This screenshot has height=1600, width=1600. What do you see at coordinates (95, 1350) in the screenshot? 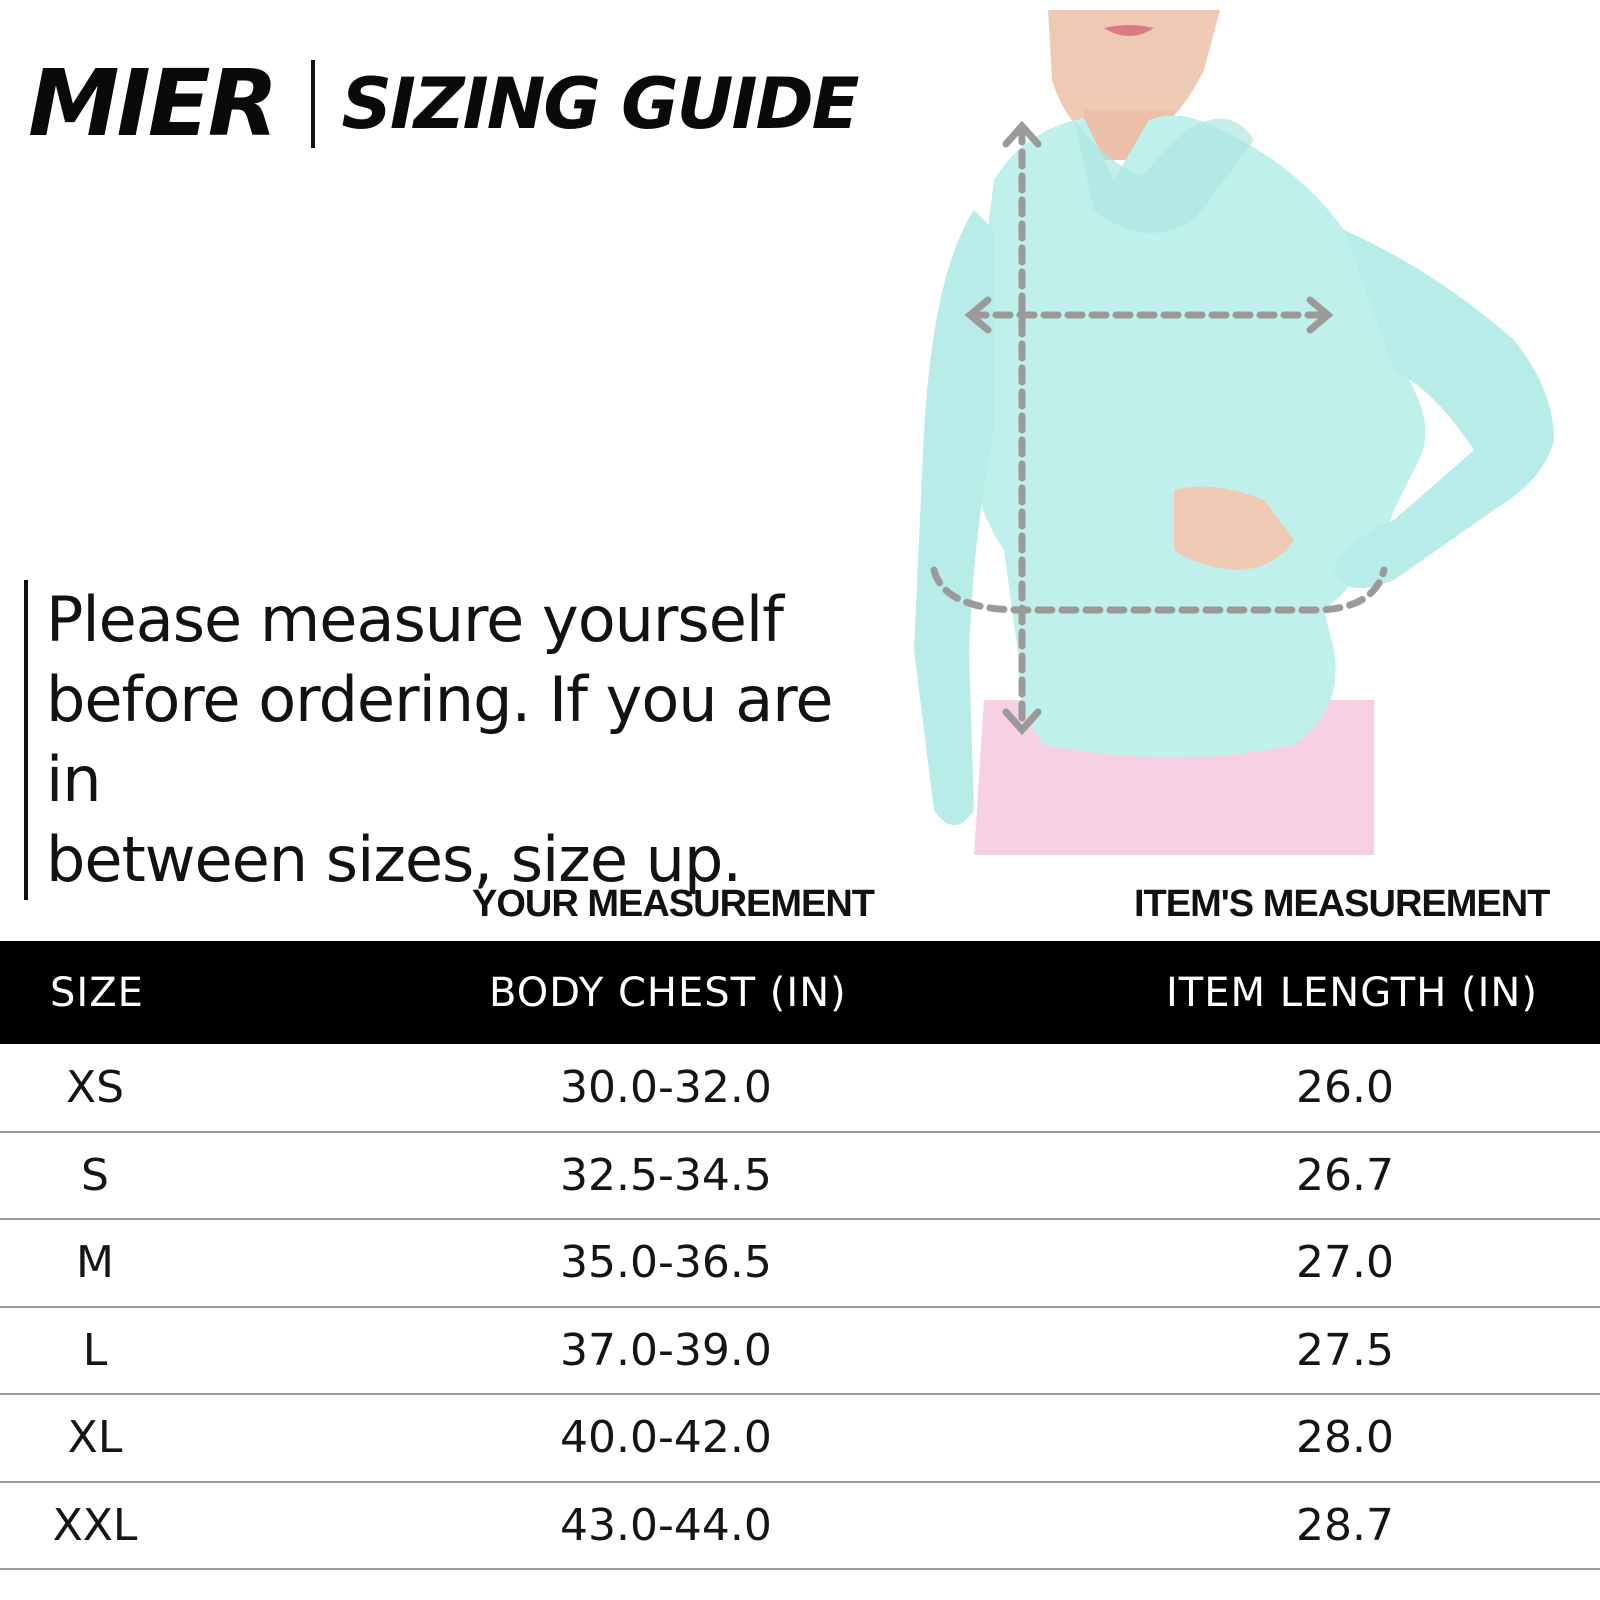
I see `size-cell: L` at bounding box center [95, 1350].